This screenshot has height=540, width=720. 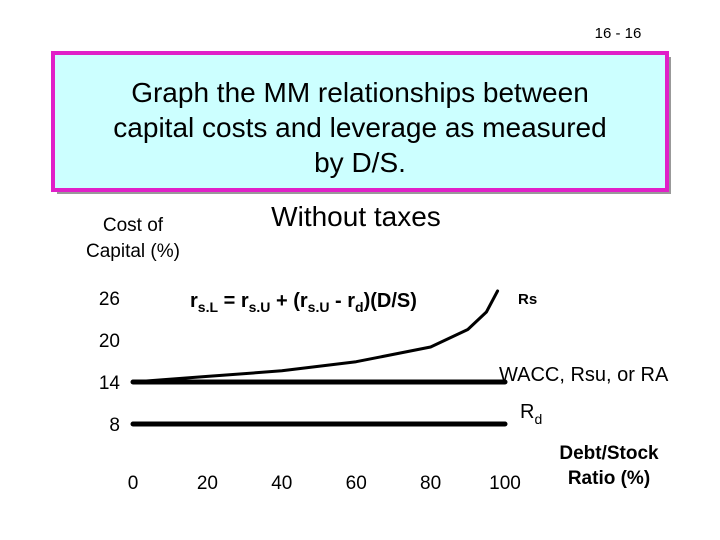 I want to click on formula: rs.L = rs.U + (rs.U - rd)(D/S), so click(x=303, y=302).